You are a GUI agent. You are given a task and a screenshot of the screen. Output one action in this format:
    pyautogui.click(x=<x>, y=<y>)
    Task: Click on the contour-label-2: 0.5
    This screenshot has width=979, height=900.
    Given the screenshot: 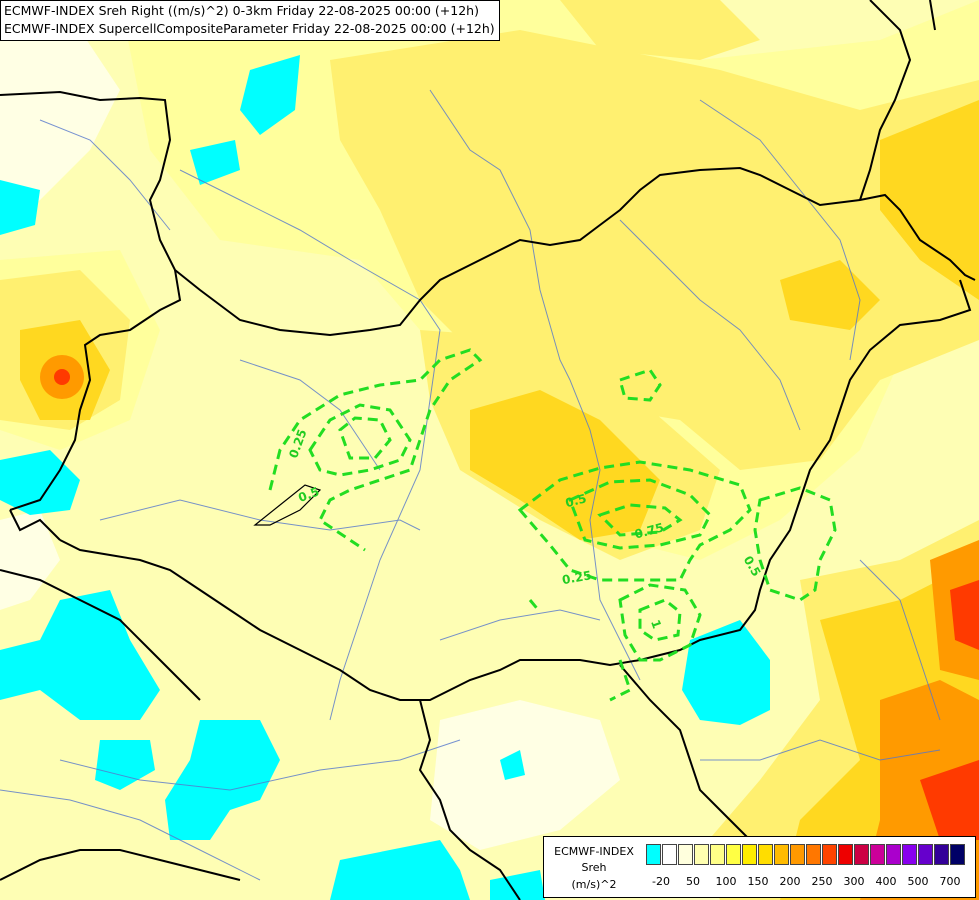 What is the action you would take?
    pyautogui.click(x=308, y=494)
    